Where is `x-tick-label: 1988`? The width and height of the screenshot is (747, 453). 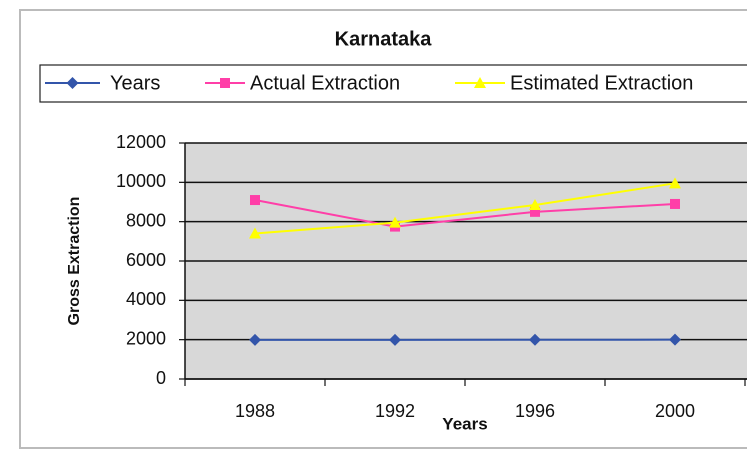
x-tick-label: 1988 is located at coordinates (255, 411).